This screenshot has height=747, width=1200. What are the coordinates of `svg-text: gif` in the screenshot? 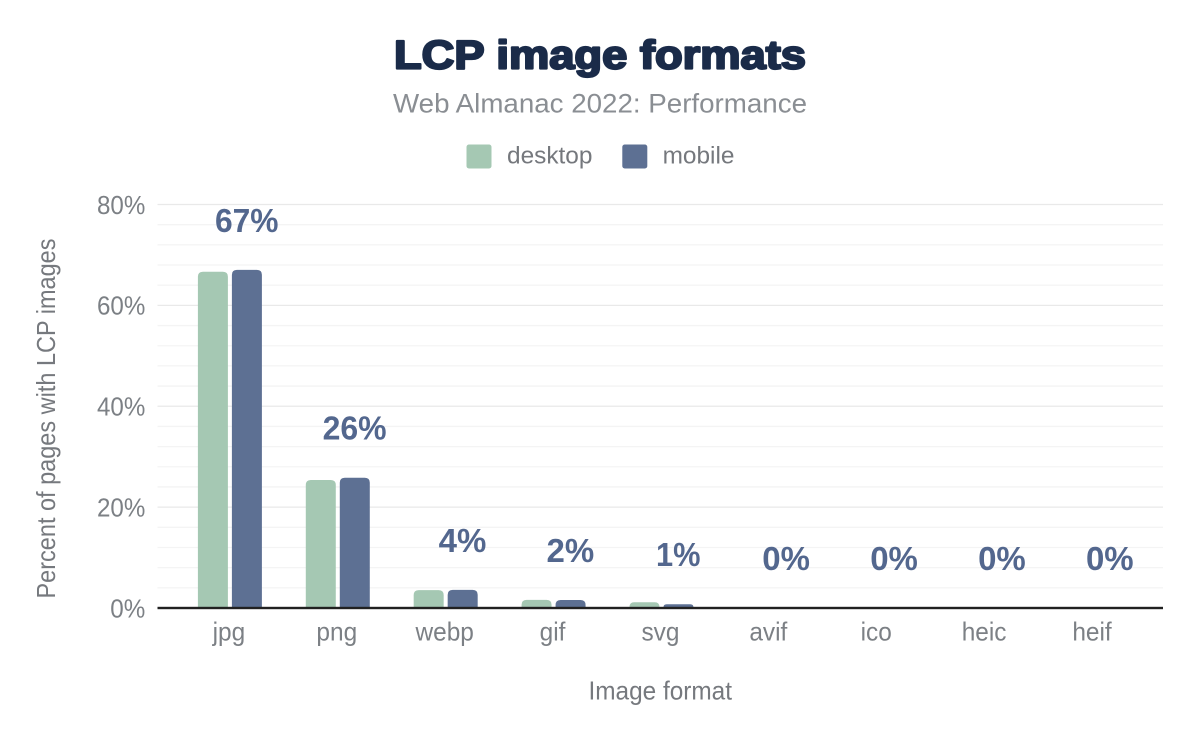 It's located at (553, 632).